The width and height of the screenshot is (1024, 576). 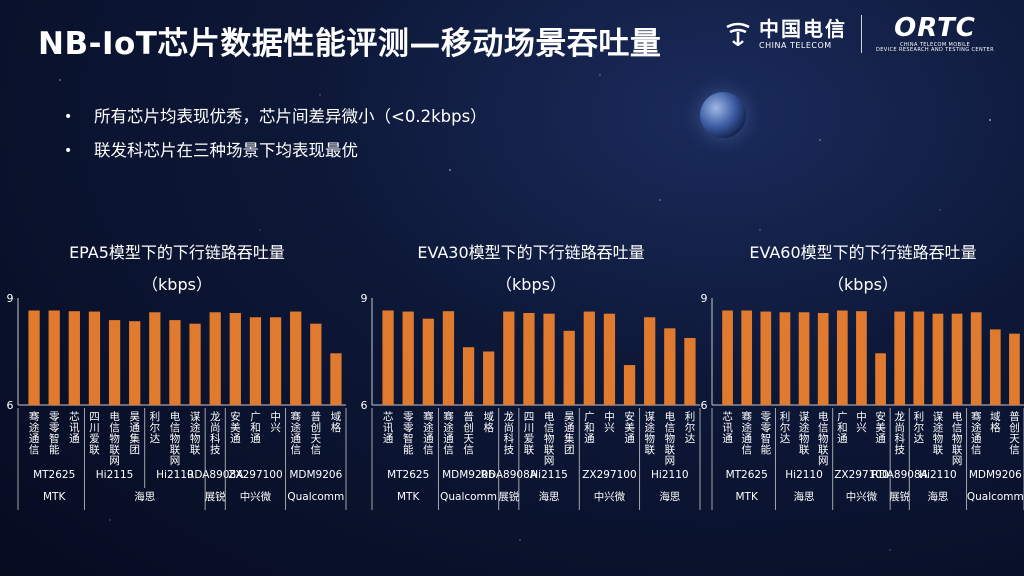 What do you see at coordinates (803, 28) in the screenshot?
I see `telecom-cn-name: 中国电信` at bounding box center [803, 28].